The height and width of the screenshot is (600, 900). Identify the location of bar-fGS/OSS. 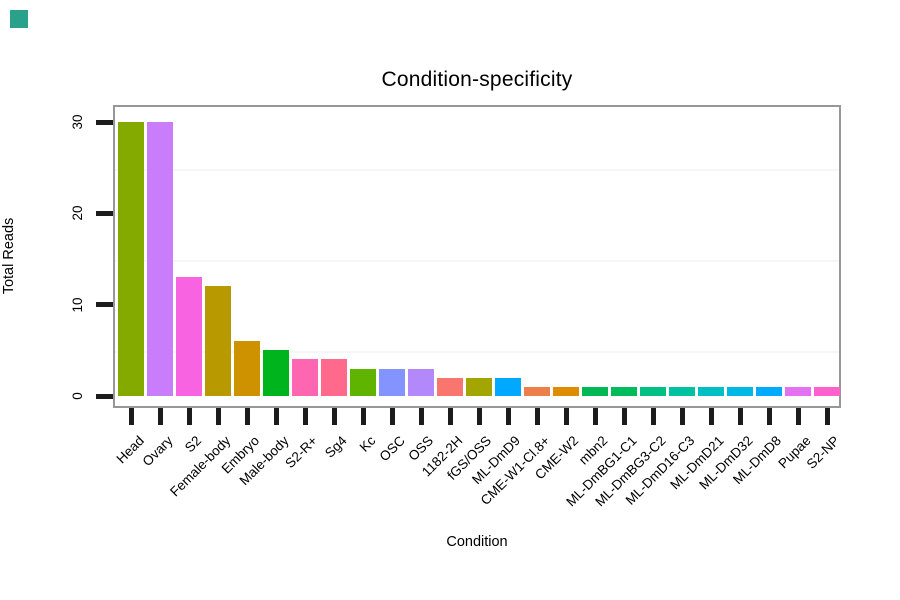
(479, 386).